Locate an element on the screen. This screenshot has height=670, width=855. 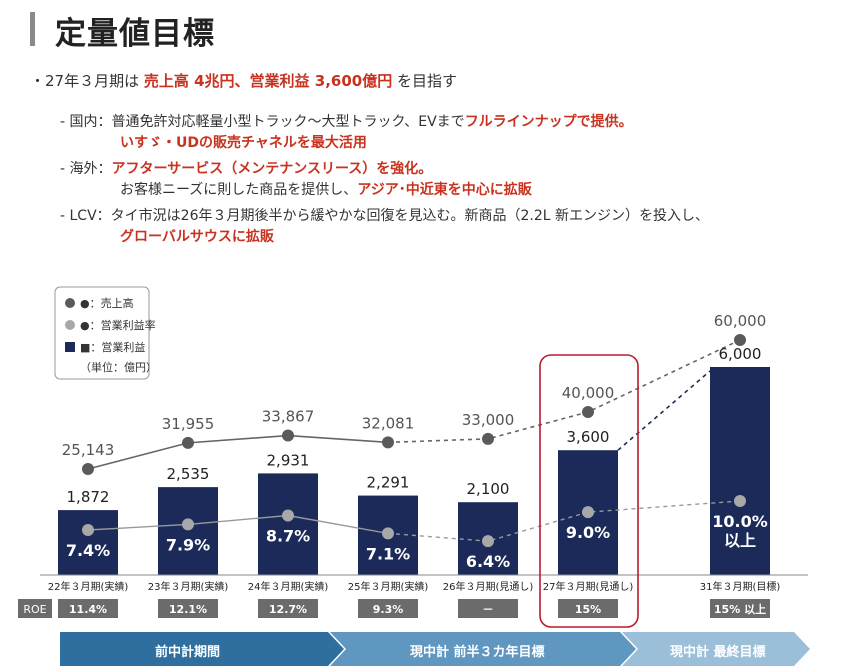
roe-value: 15% is located at coordinates (588, 609).